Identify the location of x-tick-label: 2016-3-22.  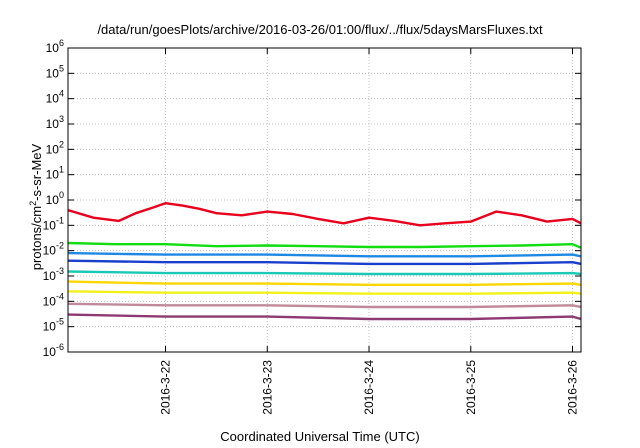
(166, 387).